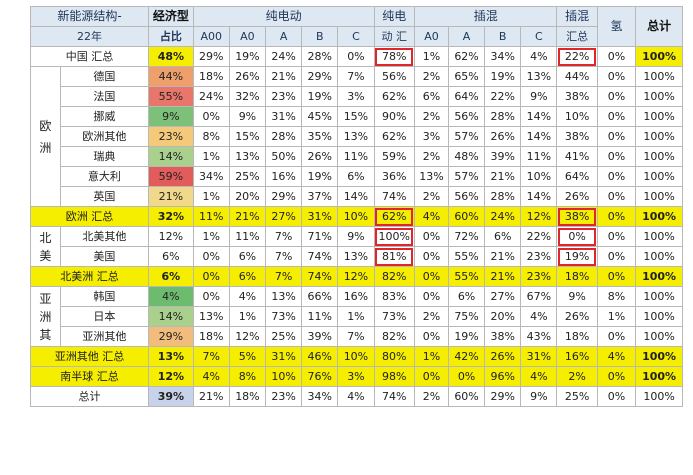 This screenshot has height=475, width=693. What do you see at coordinates (104, 256) in the screenshot?
I see `row-label: 美国` at bounding box center [104, 256].